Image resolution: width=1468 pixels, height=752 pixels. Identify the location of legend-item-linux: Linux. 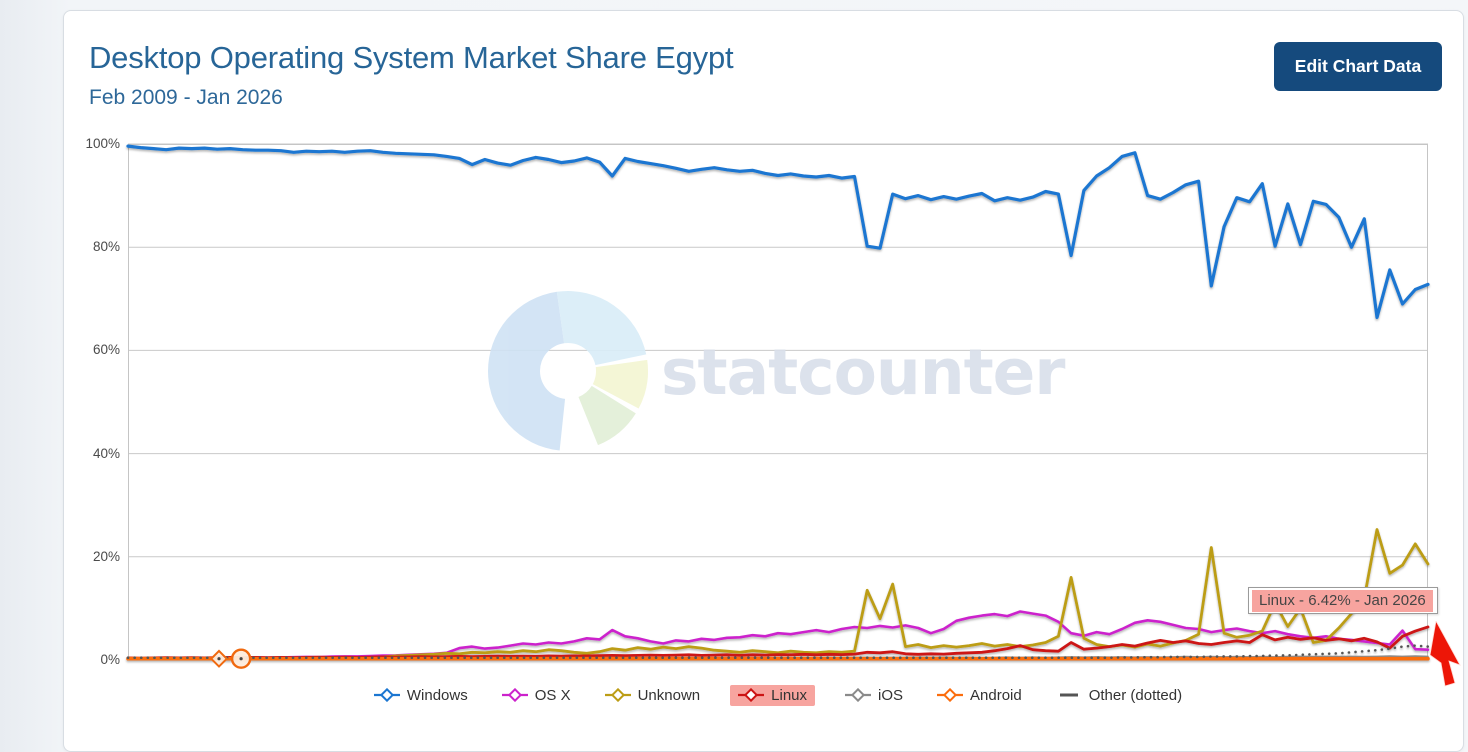
(772, 695).